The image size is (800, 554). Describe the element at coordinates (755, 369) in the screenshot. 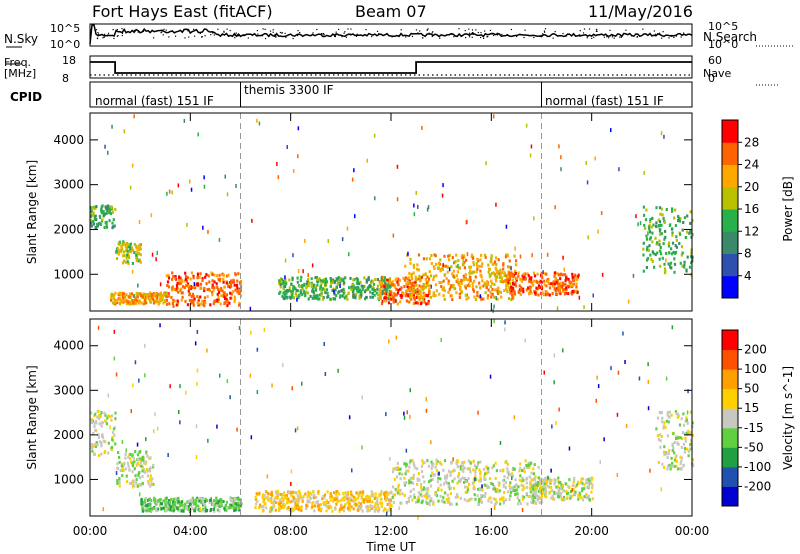

I see `velocity-colorbar-tick-label: 100` at that location.